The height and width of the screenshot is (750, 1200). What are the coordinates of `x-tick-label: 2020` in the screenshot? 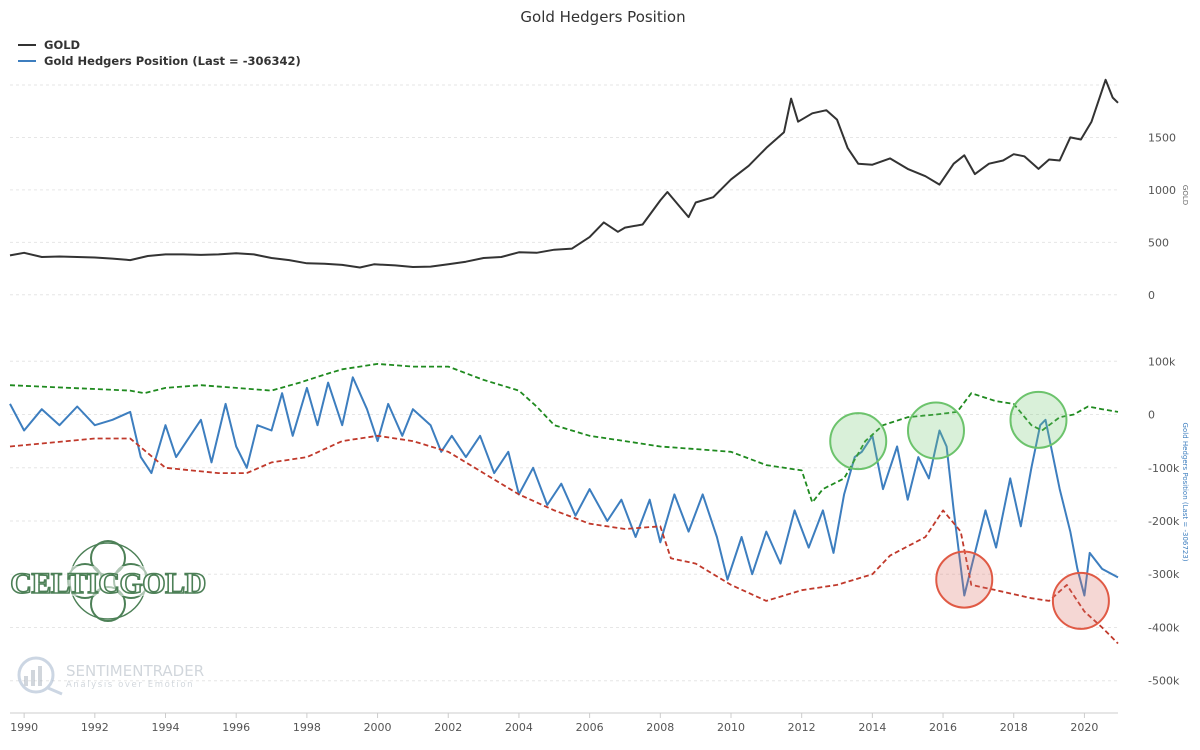 It's located at (1084, 727).